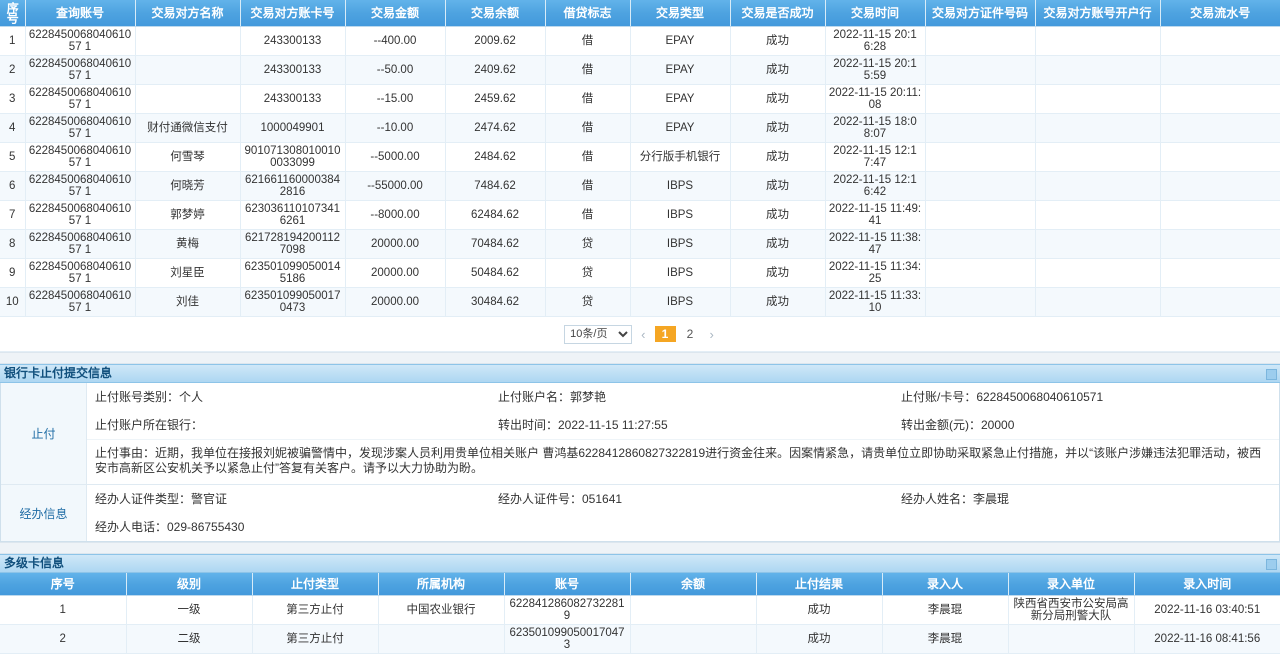  Describe the element at coordinates (980, 13) in the screenshot. I see `col-header-counter-id: 交易对方证件号码` at that location.